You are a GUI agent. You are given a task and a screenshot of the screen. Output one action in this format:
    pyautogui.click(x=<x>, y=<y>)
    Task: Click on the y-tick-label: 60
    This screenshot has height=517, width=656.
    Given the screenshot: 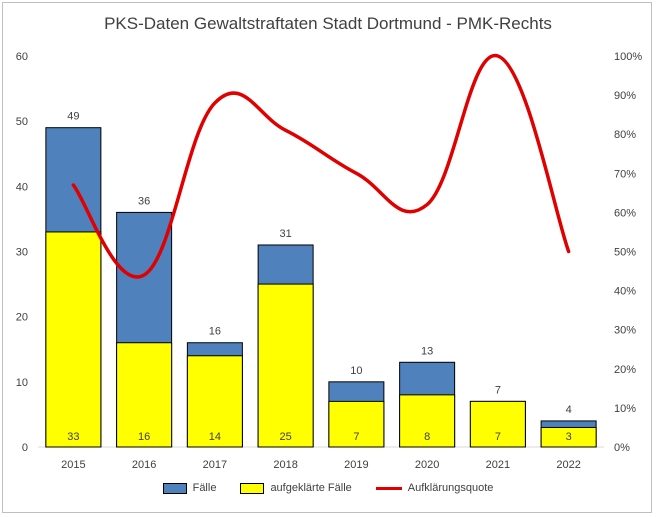 What is the action you would take?
    pyautogui.click(x=22, y=57)
    